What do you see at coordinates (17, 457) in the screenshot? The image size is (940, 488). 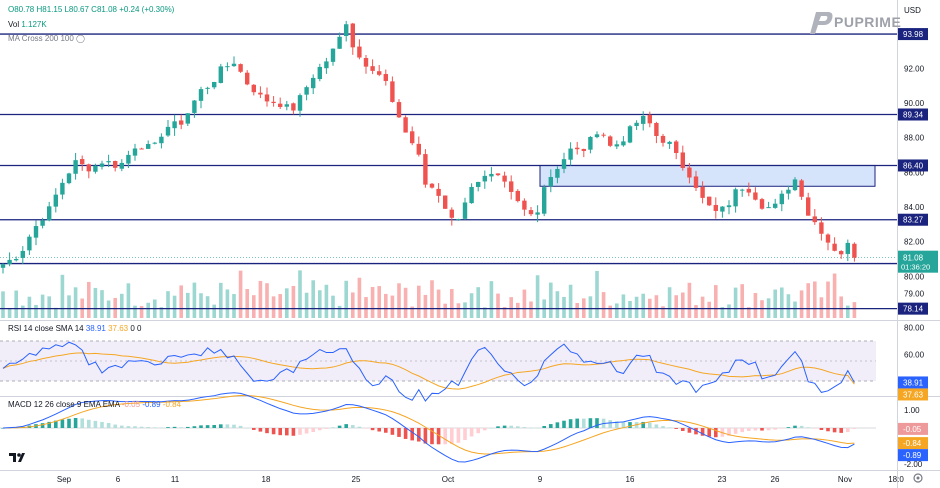 I see `tradingview-logo-icon` at bounding box center [17, 457].